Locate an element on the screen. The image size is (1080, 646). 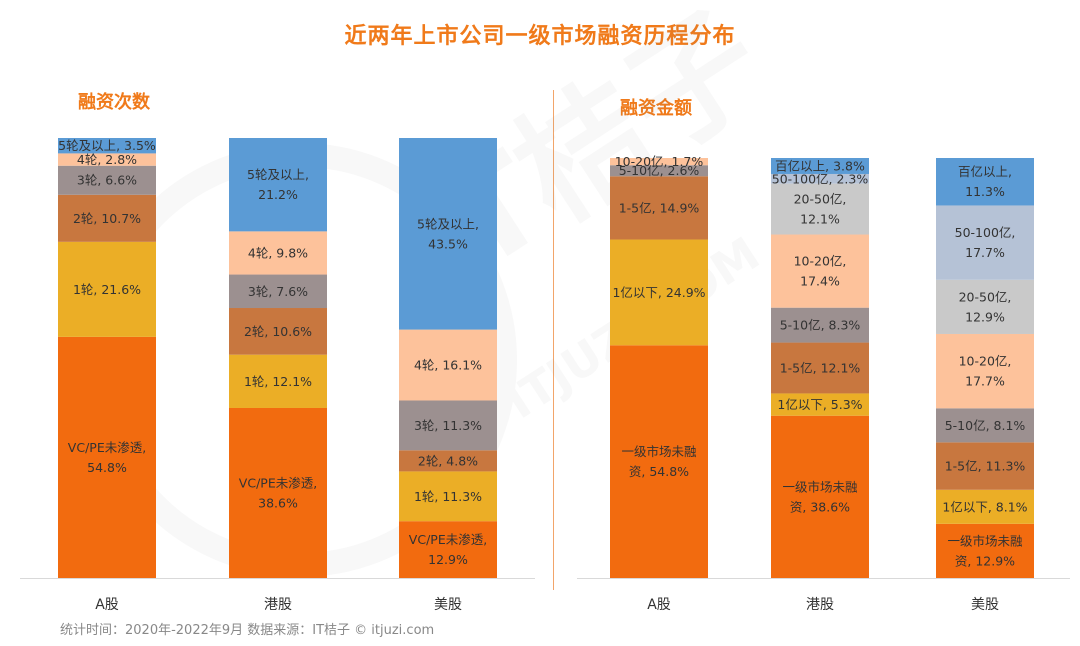
data-label: 1轮, 11.3% is located at coordinates (448, 496).